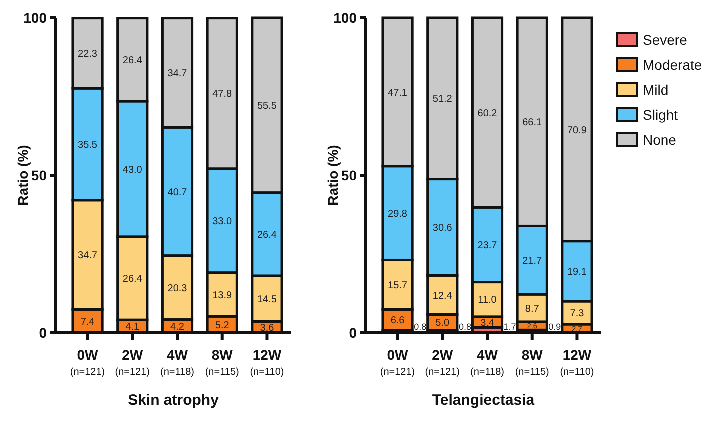 This screenshot has width=709, height=424. What do you see at coordinates (532, 309) in the screenshot?
I see `data-label: 8.7` at bounding box center [532, 309].